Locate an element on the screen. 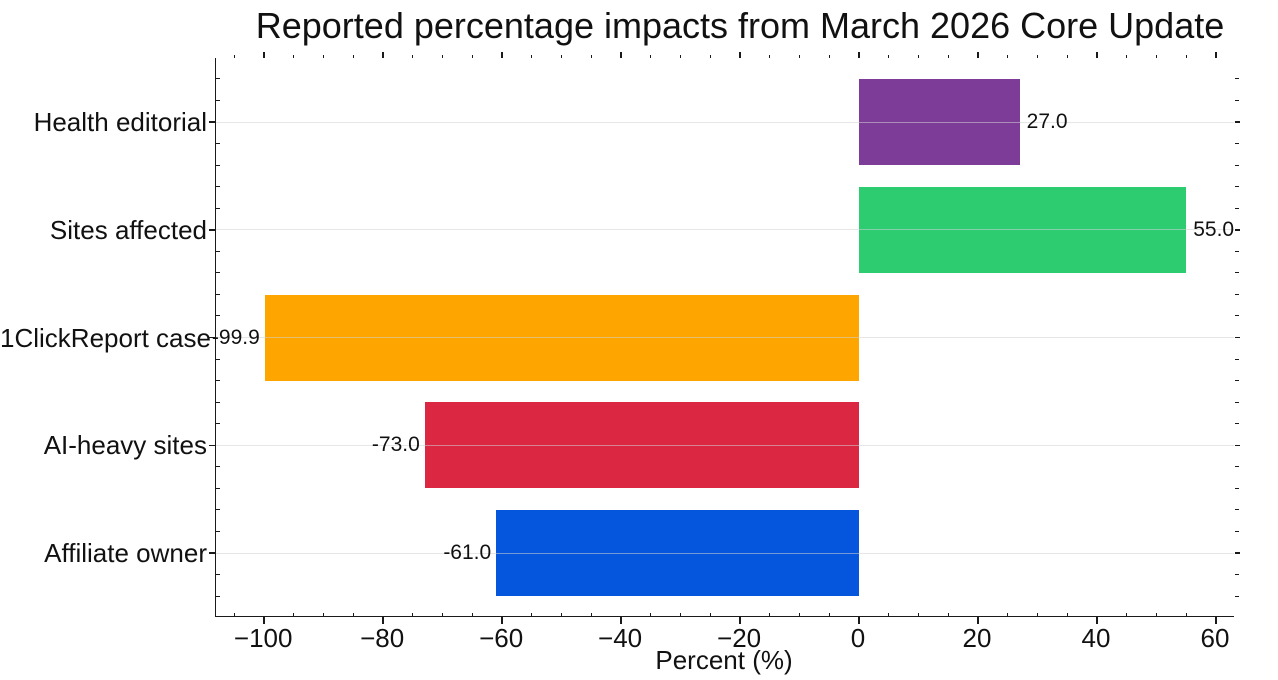 Image resolution: width=1278 pixels, height=680 pixels. bar-value-label: 27.0 is located at coordinates (1047, 121).